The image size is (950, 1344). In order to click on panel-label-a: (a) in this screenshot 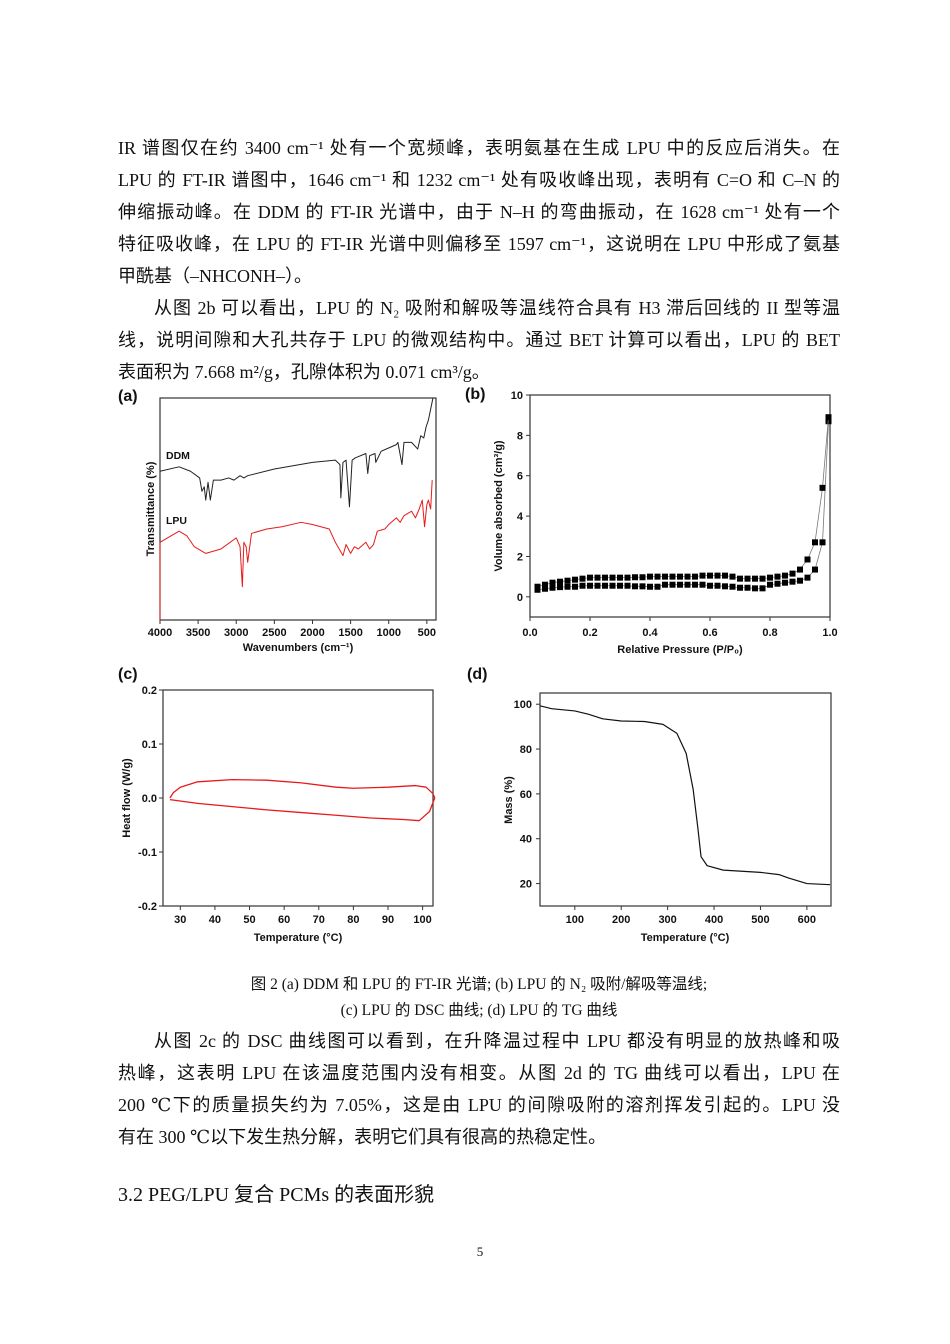, I will do `click(128, 396)`.